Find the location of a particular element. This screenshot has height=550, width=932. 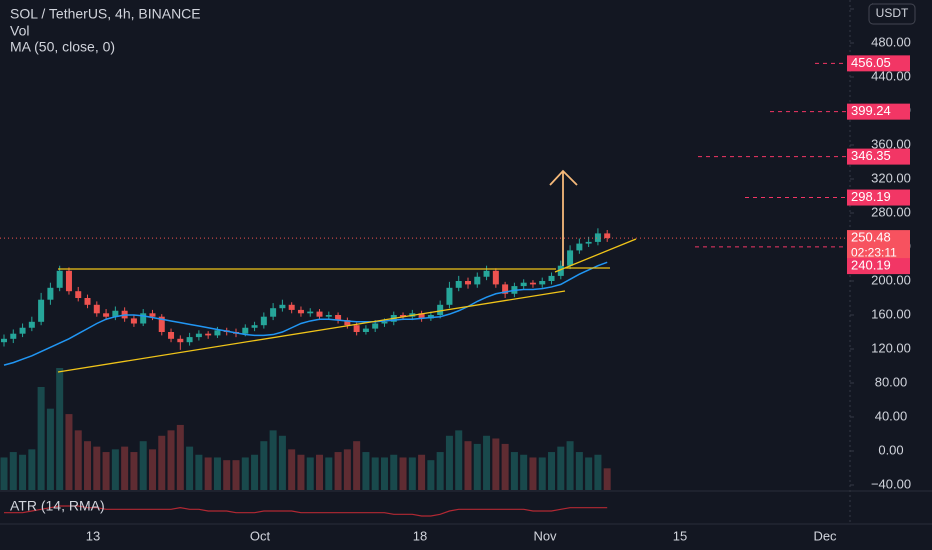

ma-line is located at coordinates (305, 313).